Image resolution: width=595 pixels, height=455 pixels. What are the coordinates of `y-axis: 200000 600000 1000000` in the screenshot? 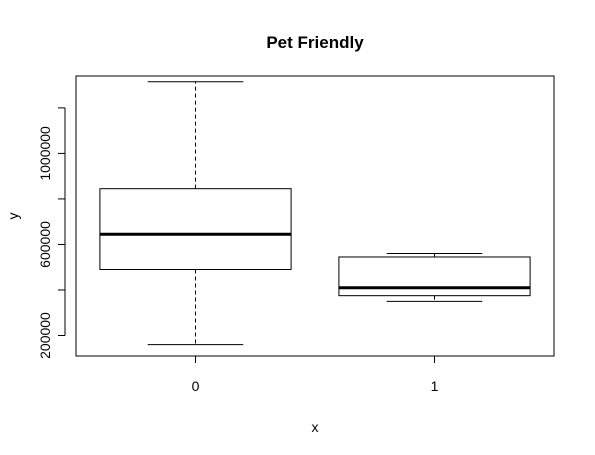 It's located at (51, 233).